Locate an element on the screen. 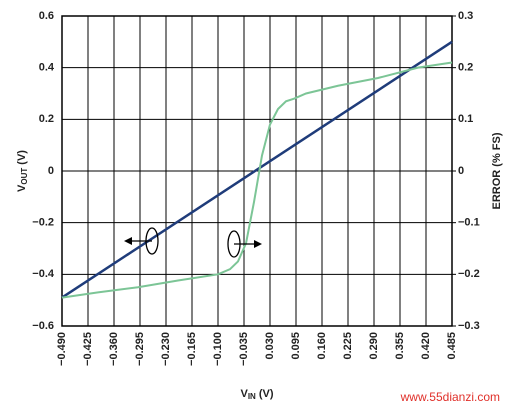 This screenshot has height=413, width=508. x-tick-label: −0.230 is located at coordinates (166, 349).